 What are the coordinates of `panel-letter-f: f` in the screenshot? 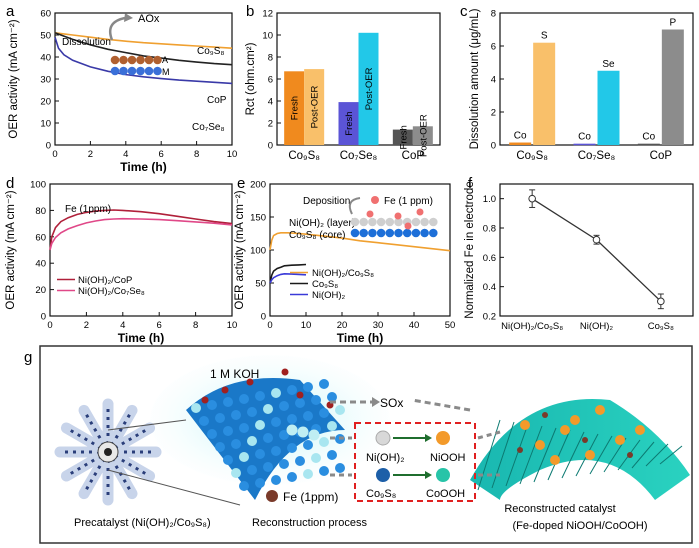 It's located at (470, 183).